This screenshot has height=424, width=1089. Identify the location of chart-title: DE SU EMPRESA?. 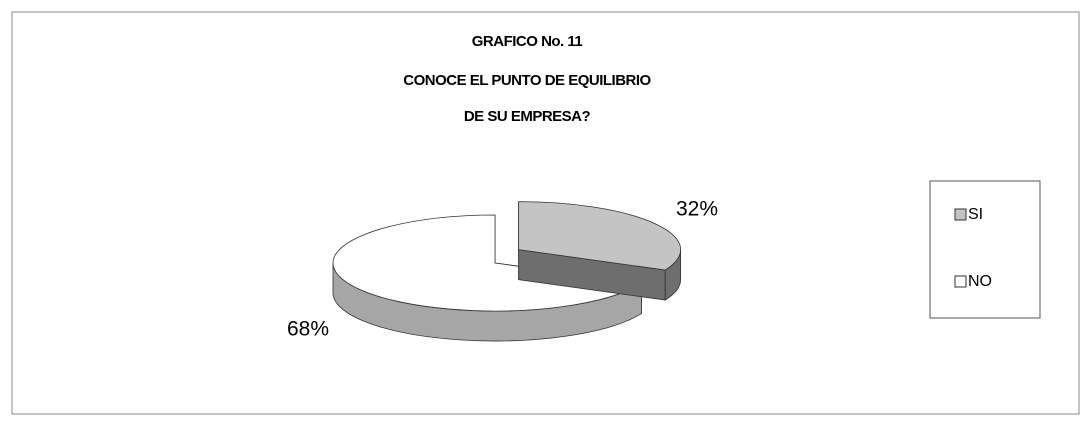
(527, 116).